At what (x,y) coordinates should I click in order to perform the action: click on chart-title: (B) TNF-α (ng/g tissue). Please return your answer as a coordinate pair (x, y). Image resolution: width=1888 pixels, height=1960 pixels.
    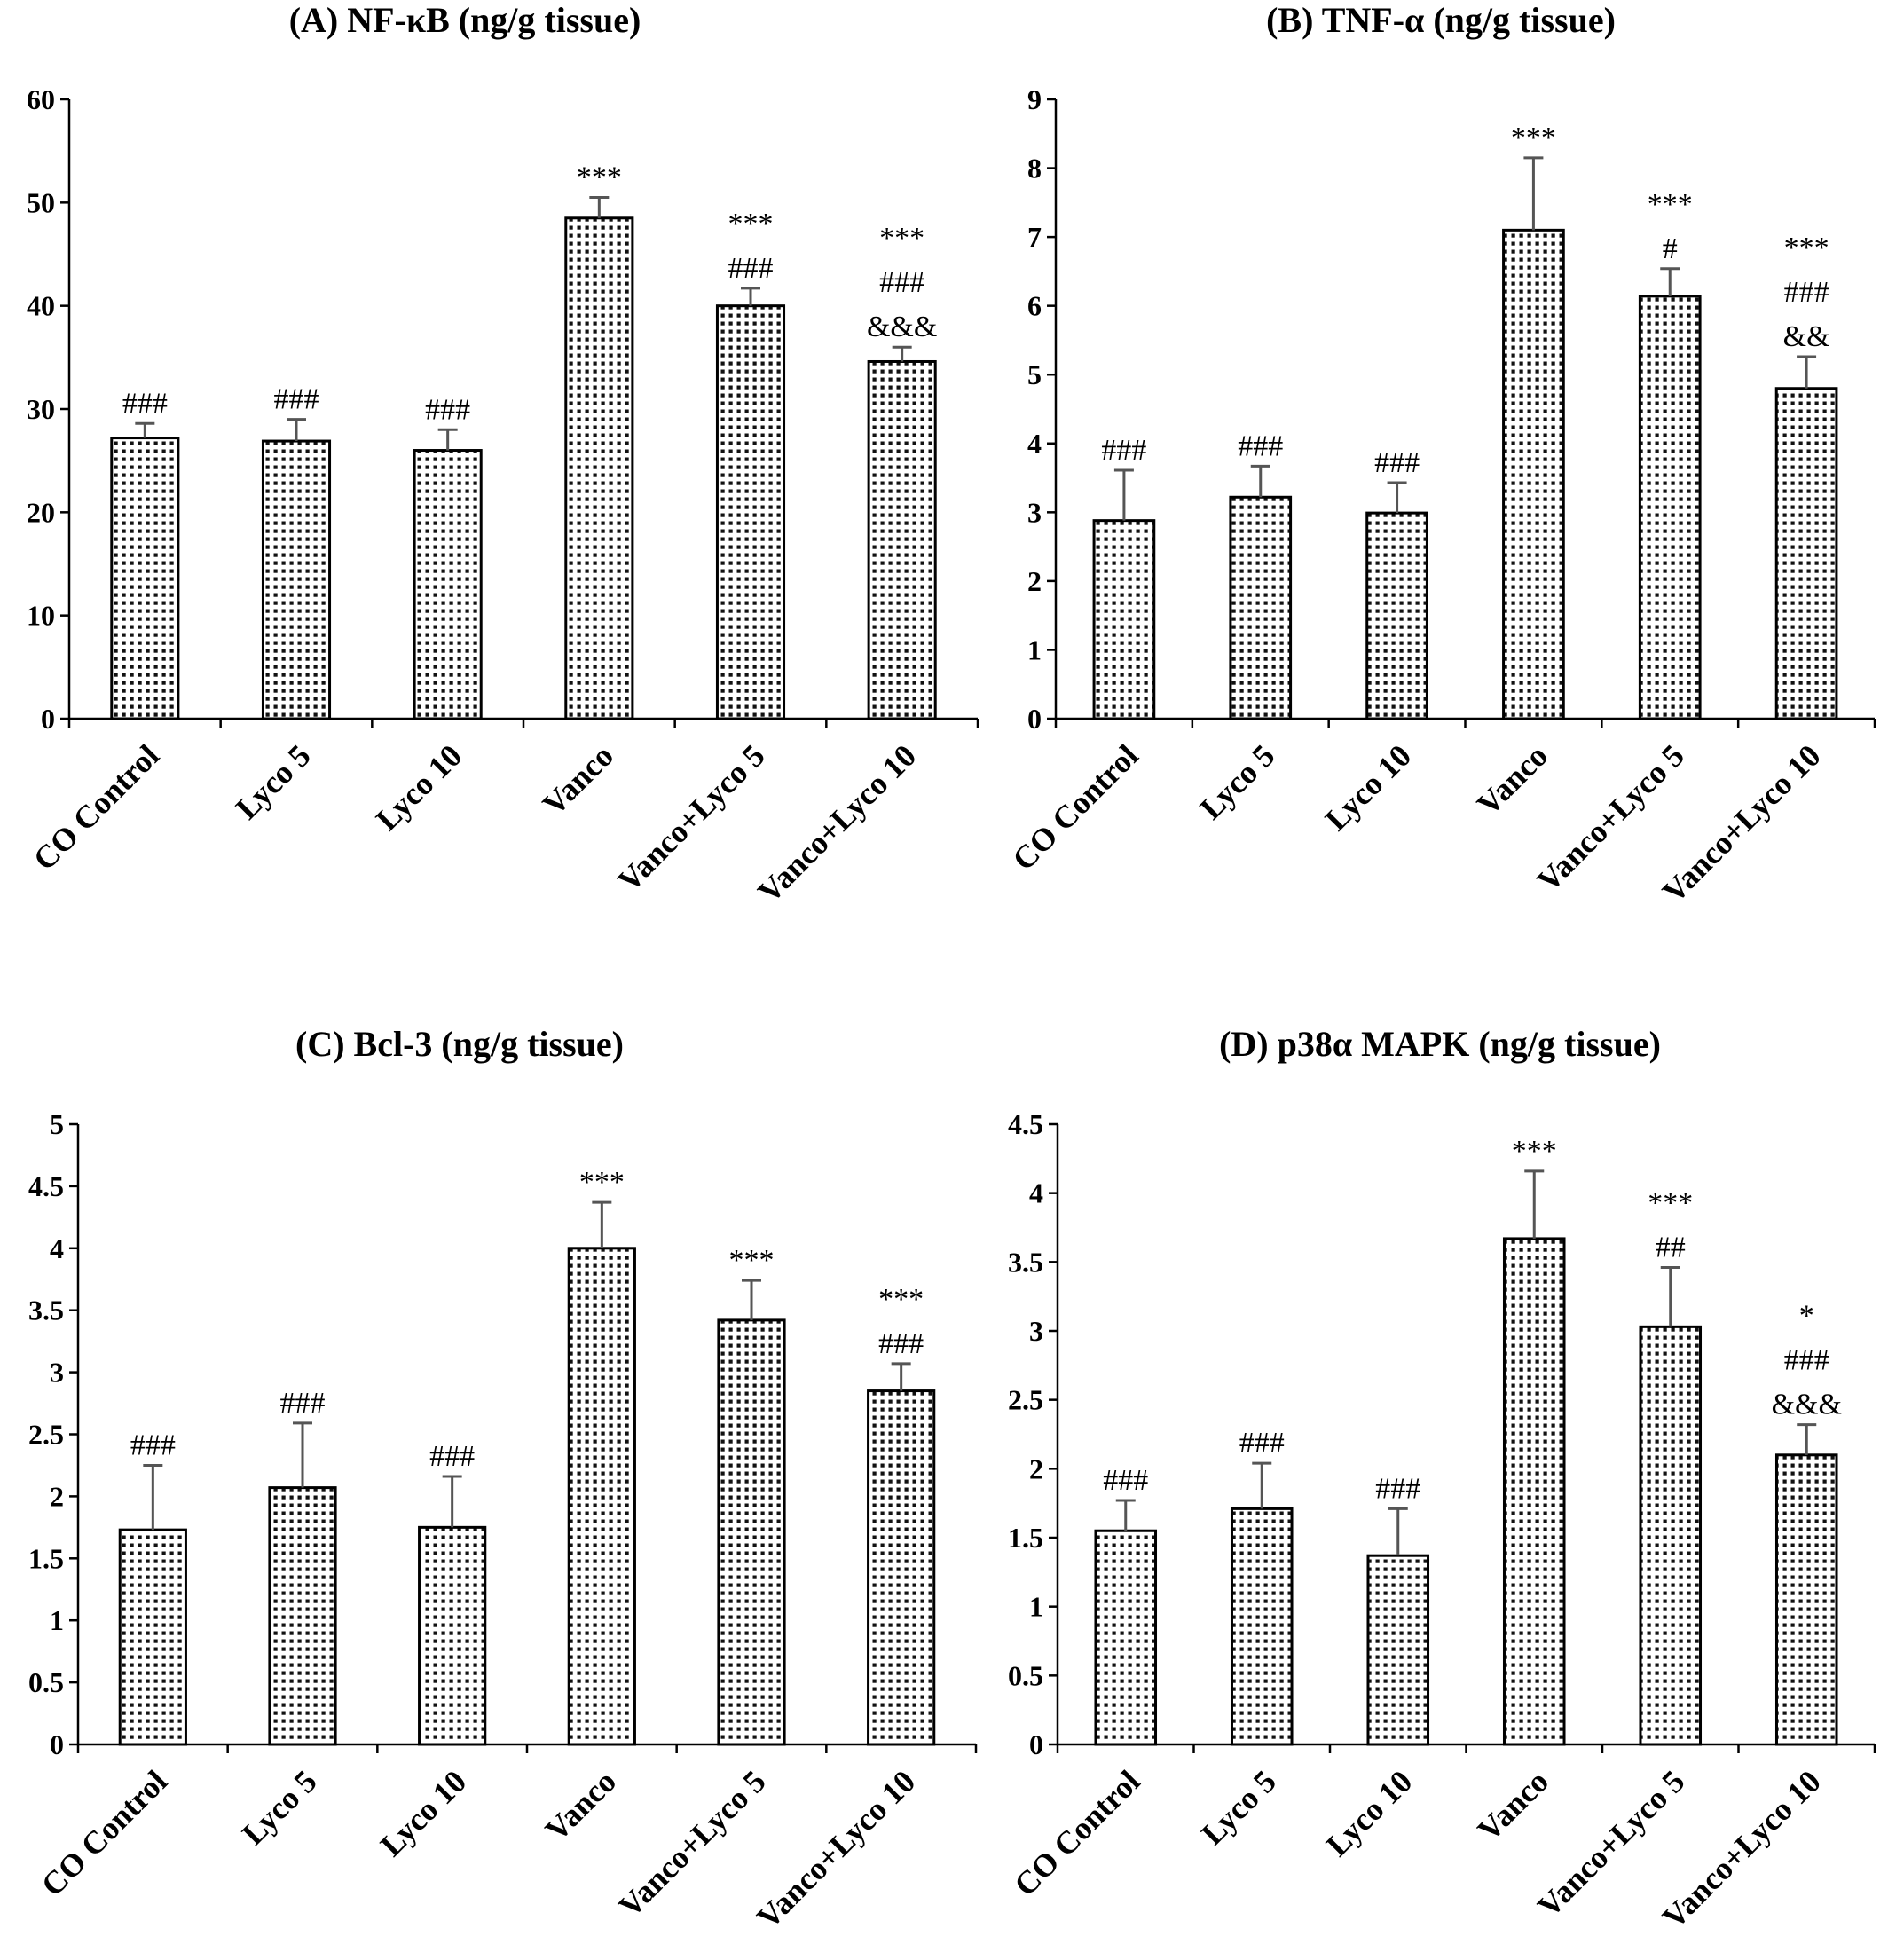
    Looking at the image, I should click on (1441, 20).